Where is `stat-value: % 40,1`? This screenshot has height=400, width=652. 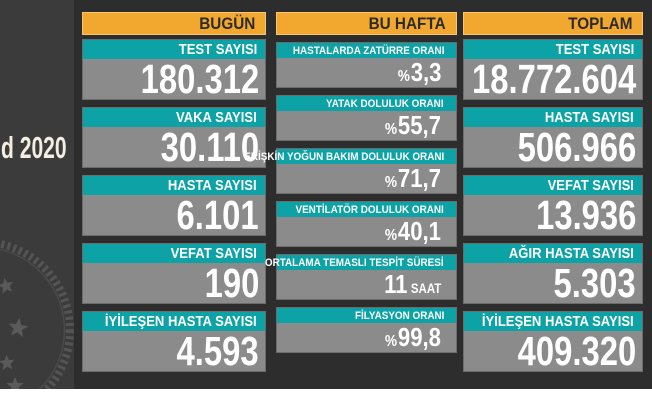 stat-value: % 40,1 is located at coordinates (366, 231).